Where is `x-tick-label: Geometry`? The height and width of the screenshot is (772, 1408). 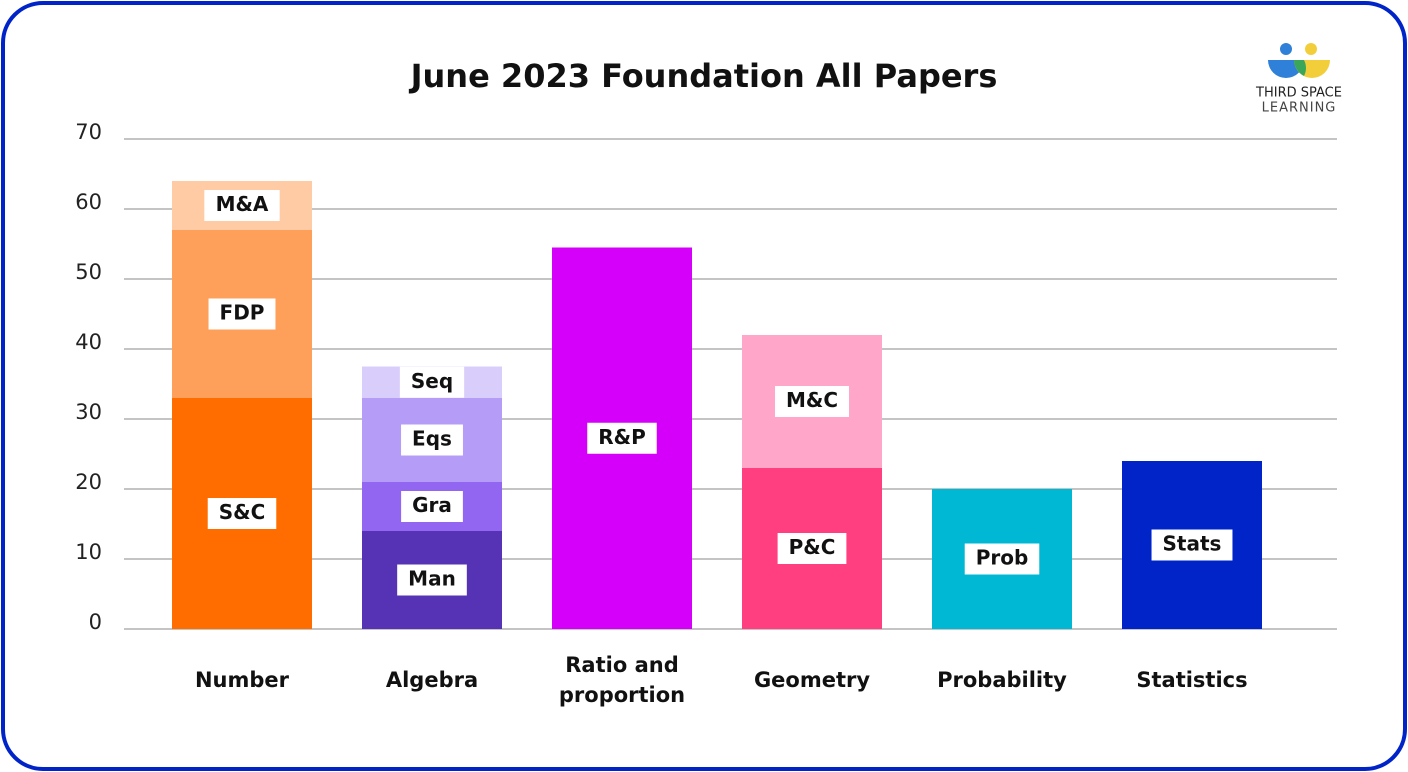 x-tick-label: Geometry is located at coordinates (812, 680).